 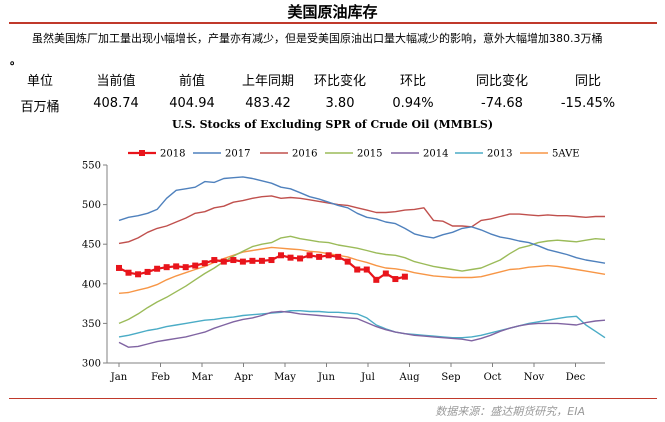 What do you see at coordinates (340, 103) in the screenshot?
I see `value-cell: 3.80` at bounding box center [340, 103].